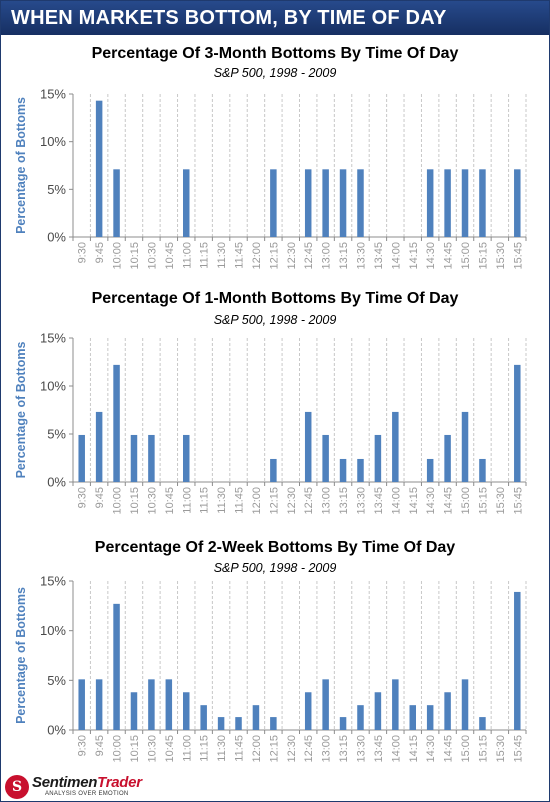 The width and height of the screenshot is (550, 802). What do you see at coordinates (361, 749) in the screenshot?
I see `x-tick-label: 13:30` at bounding box center [361, 749].